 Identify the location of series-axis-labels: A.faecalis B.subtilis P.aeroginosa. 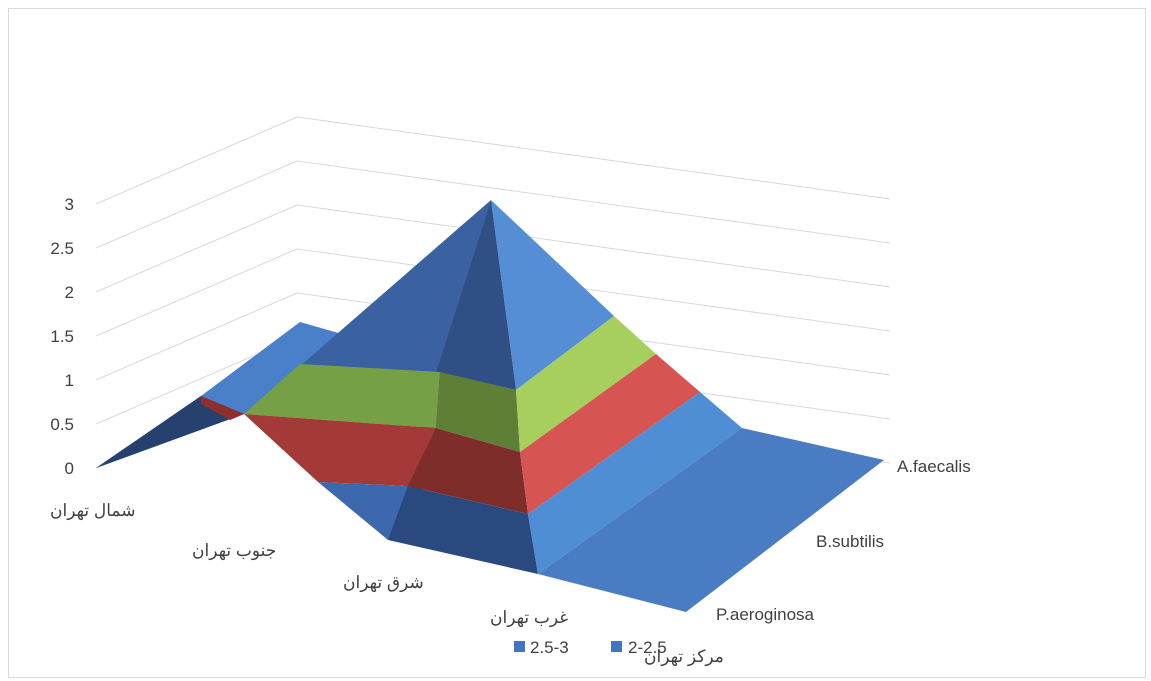
(843, 540).